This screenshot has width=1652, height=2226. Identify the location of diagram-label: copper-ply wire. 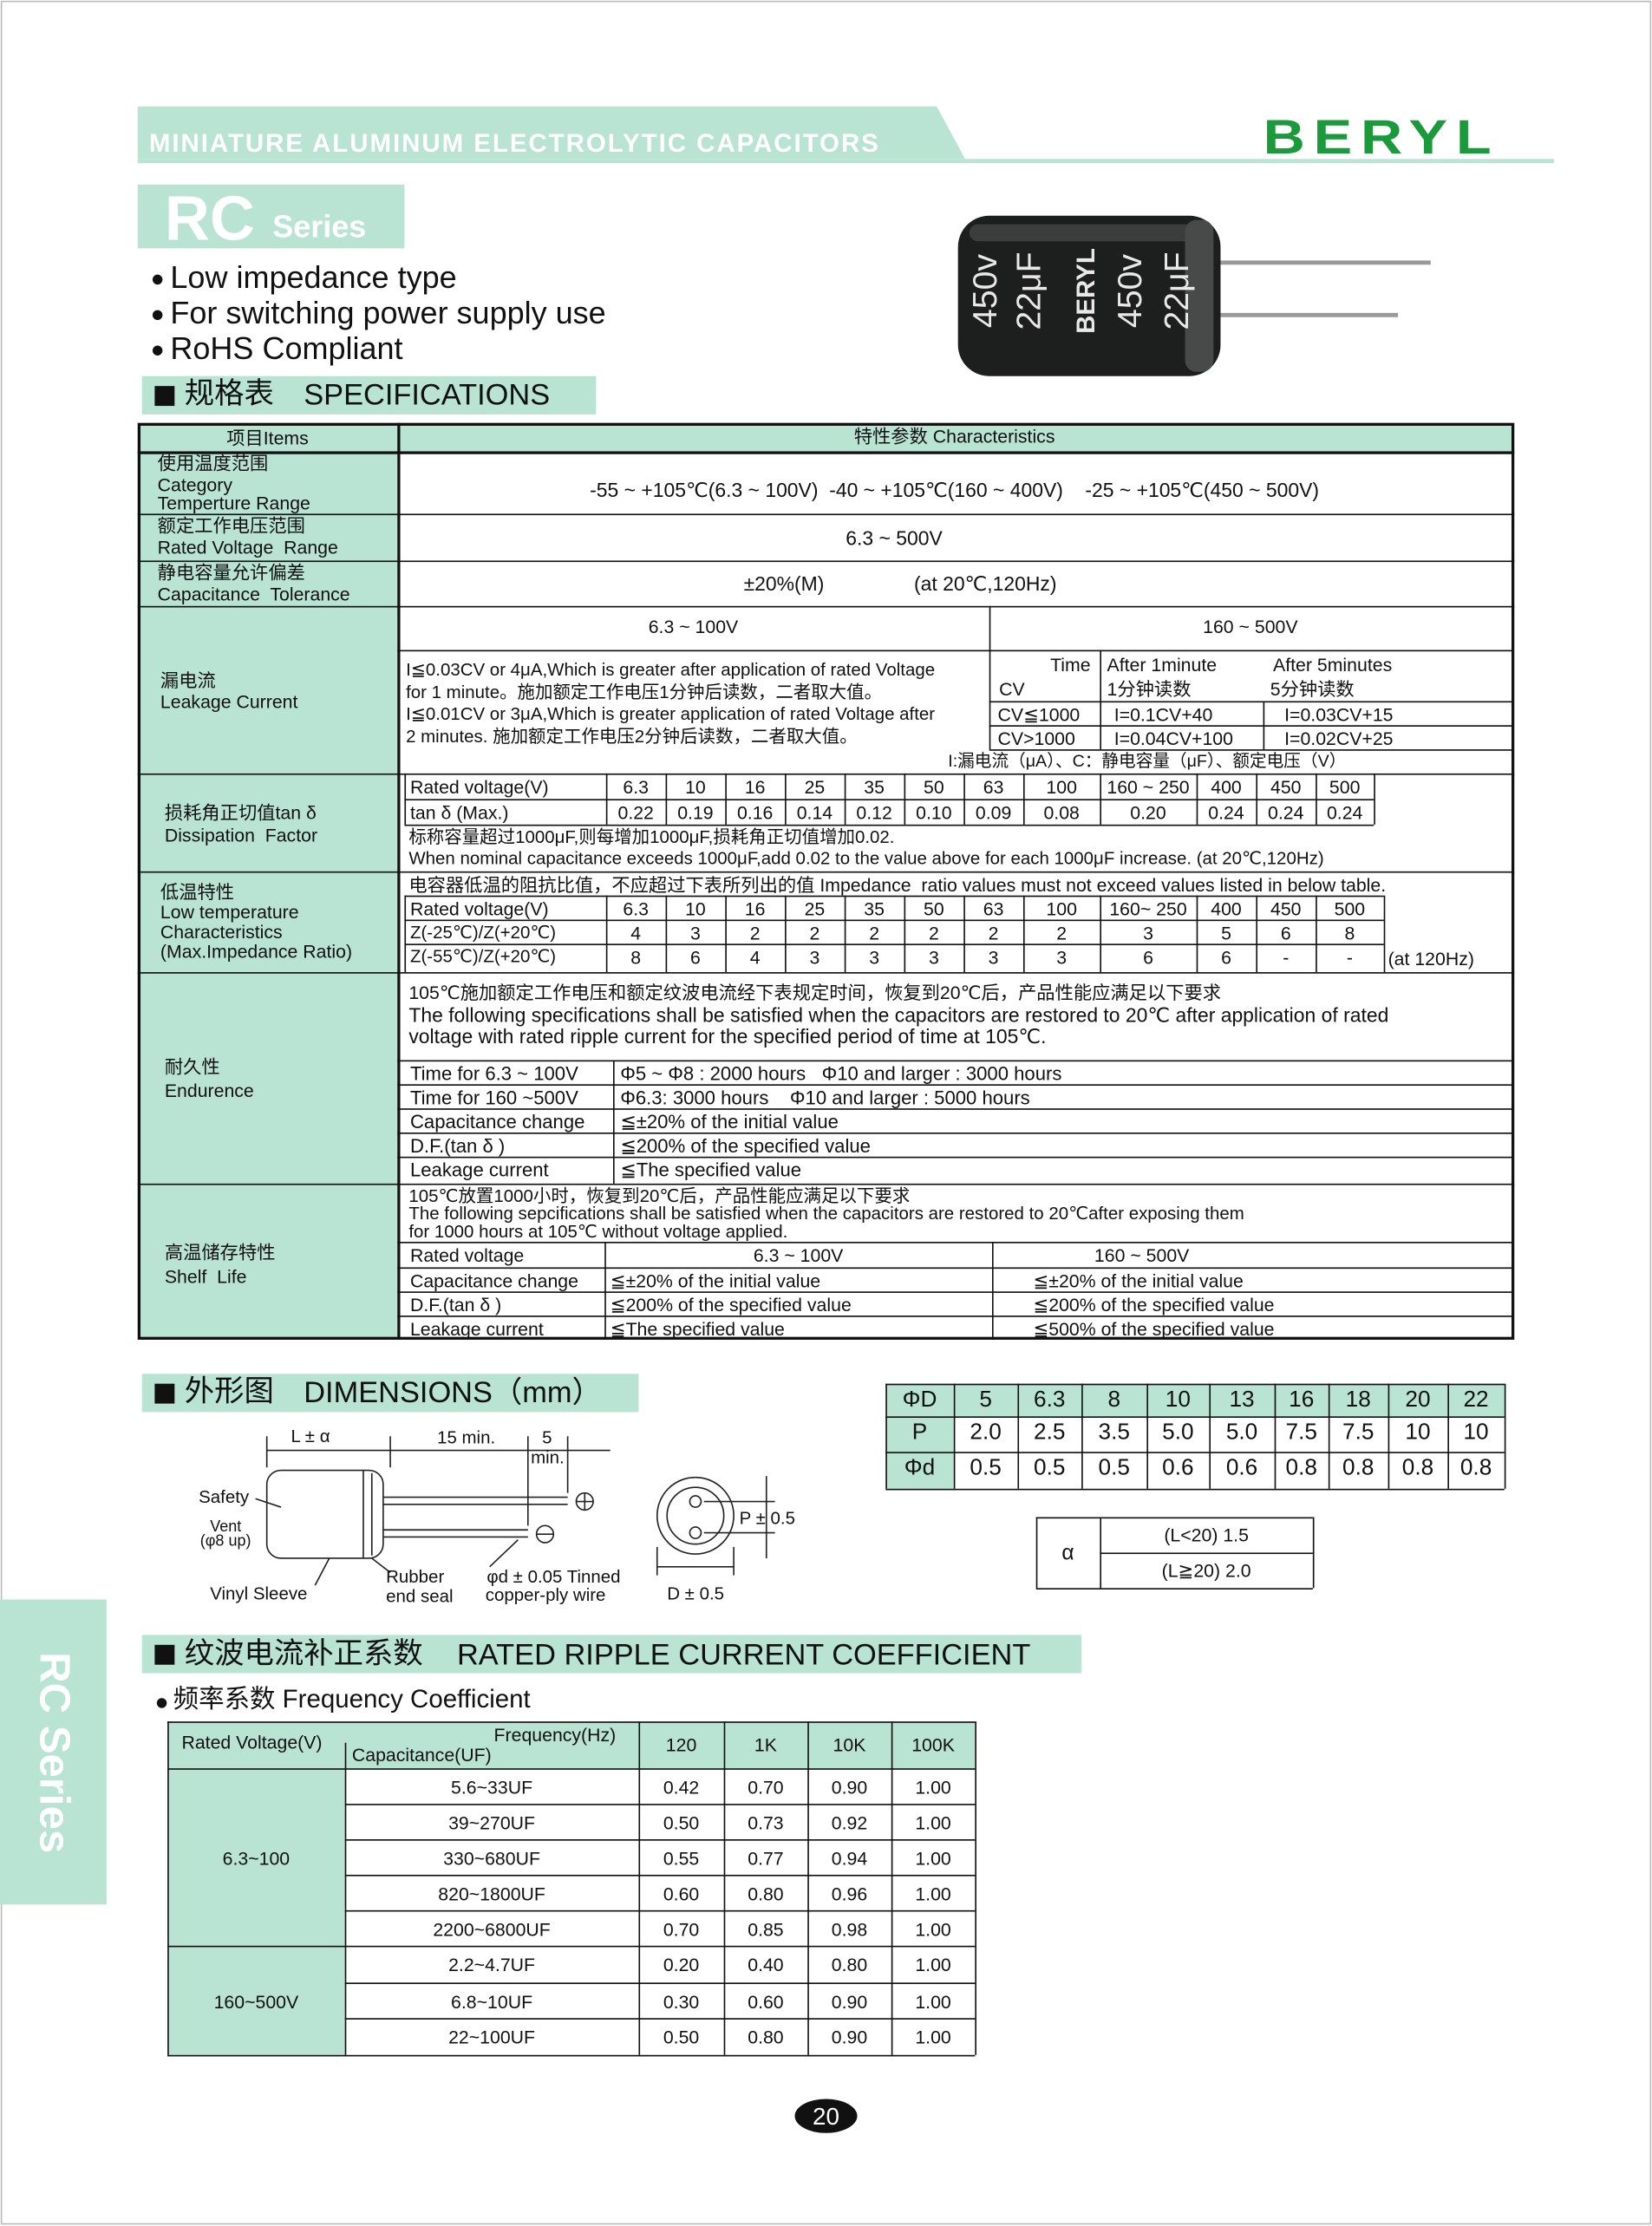
(546, 1595).